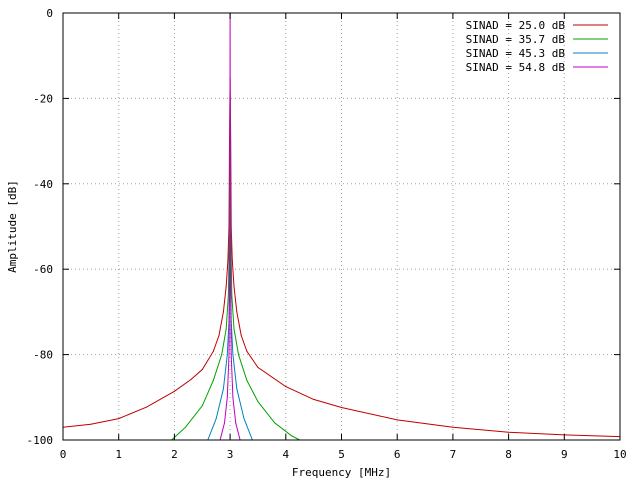 The height and width of the screenshot is (480, 640). What do you see at coordinates (43, 355) in the screenshot?
I see `y-tick-label: -80` at bounding box center [43, 355].